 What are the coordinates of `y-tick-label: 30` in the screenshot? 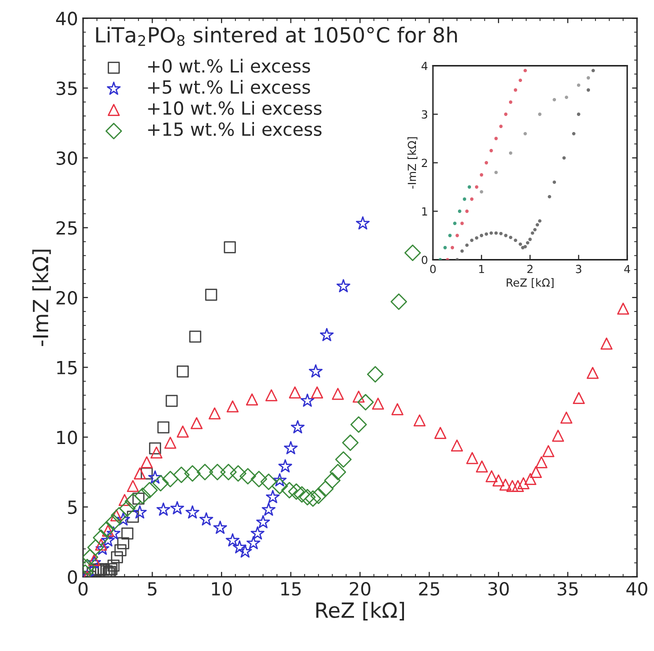 It's located at (66, 158).